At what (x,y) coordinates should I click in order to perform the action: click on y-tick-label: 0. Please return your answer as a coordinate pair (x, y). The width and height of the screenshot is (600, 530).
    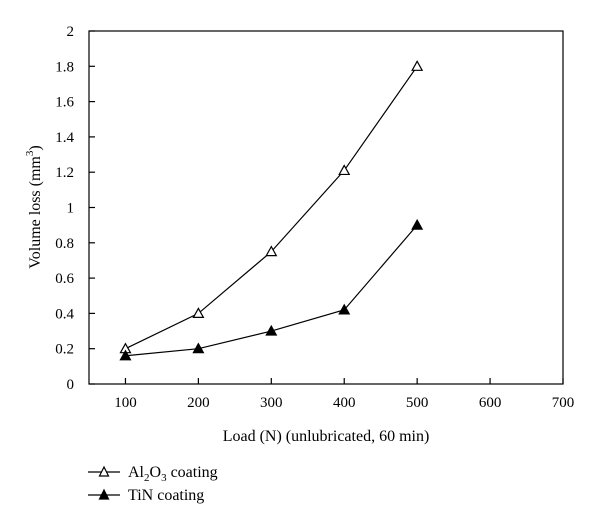
    Looking at the image, I should click on (71, 385).